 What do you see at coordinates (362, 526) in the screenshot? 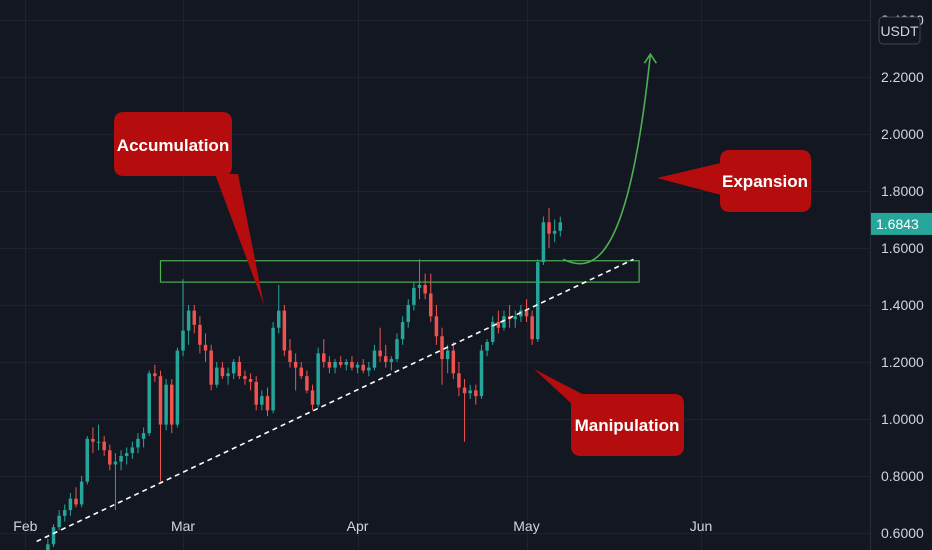
I see `time-axis: Feb Mar Apr May Jun` at bounding box center [362, 526].